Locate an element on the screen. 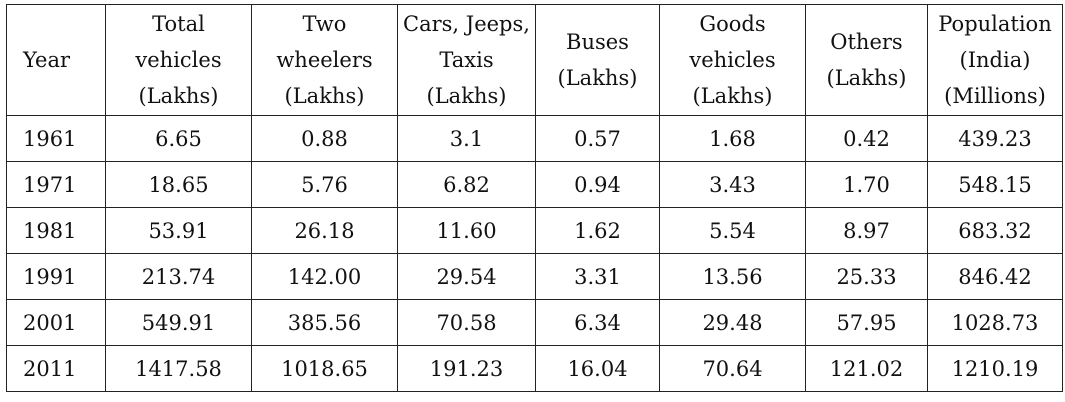 The width and height of the screenshot is (1065, 402). cell-year: 1991 is located at coordinates (56, 276).